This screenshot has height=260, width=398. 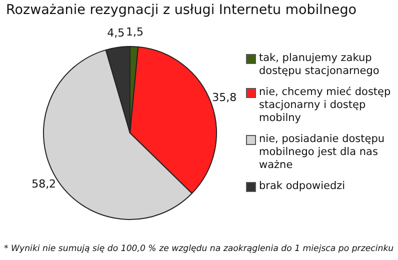 I want to click on chart-title: Rozważanie rezygnacji z usługi Internetu mobilnego, so click(x=181, y=10).